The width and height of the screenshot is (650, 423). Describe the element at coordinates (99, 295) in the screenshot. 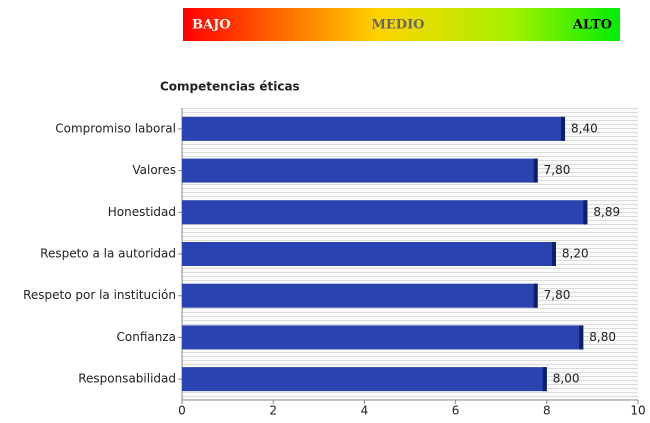

I see `y-tick-label: Respeto por la institución` at that location.